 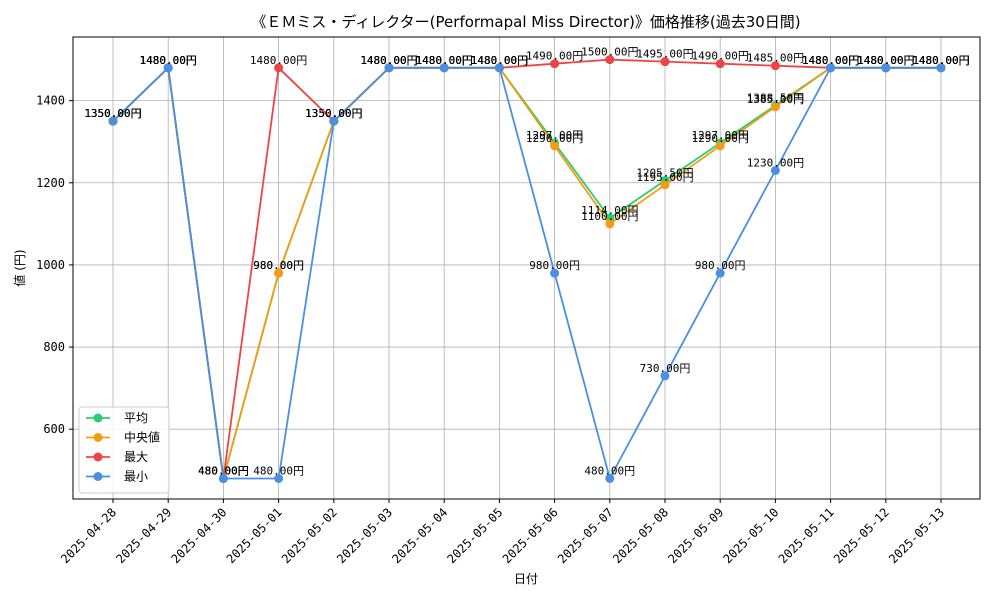 I want to click on x-tick-label: 2025-05-13, so click(x=916, y=535).